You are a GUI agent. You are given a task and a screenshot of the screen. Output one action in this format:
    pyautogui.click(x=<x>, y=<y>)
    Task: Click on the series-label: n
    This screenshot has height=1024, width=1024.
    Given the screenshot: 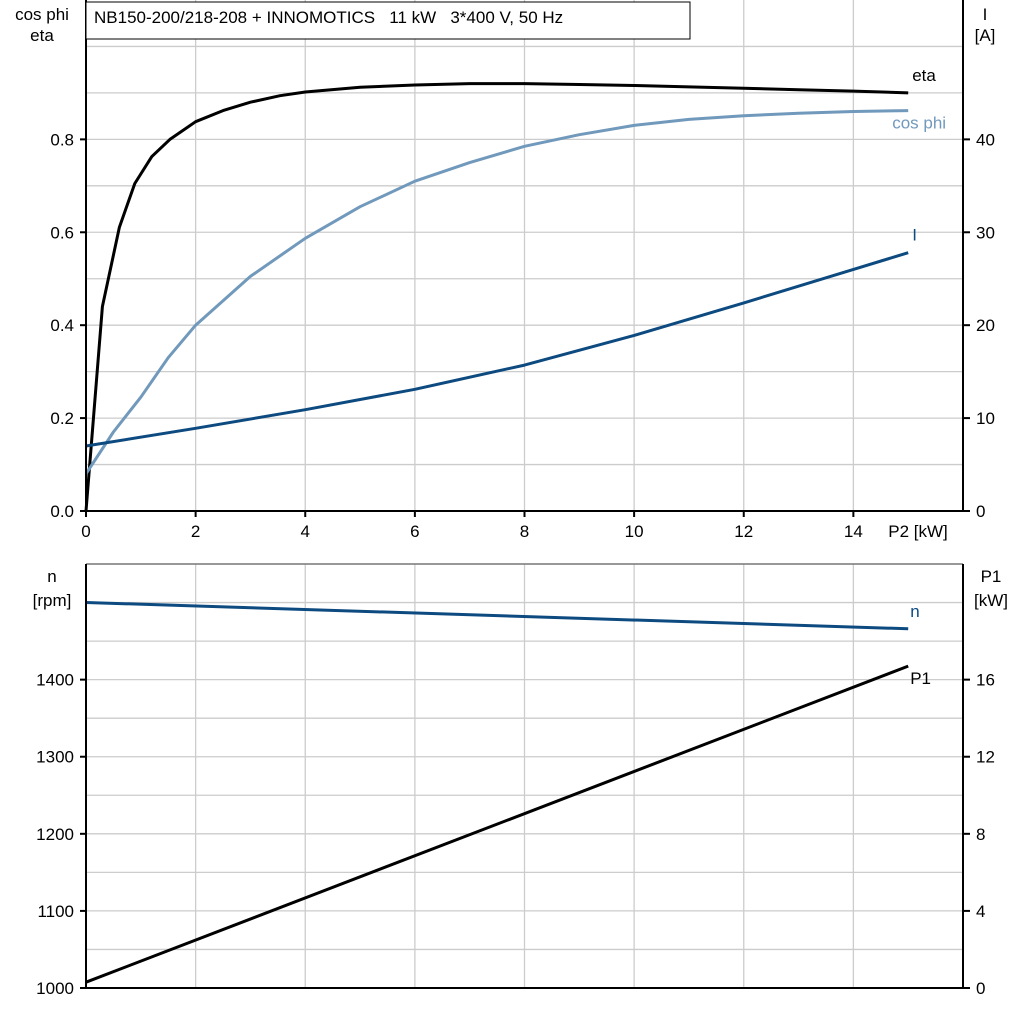 What is the action you would take?
    pyautogui.click(x=914, y=611)
    